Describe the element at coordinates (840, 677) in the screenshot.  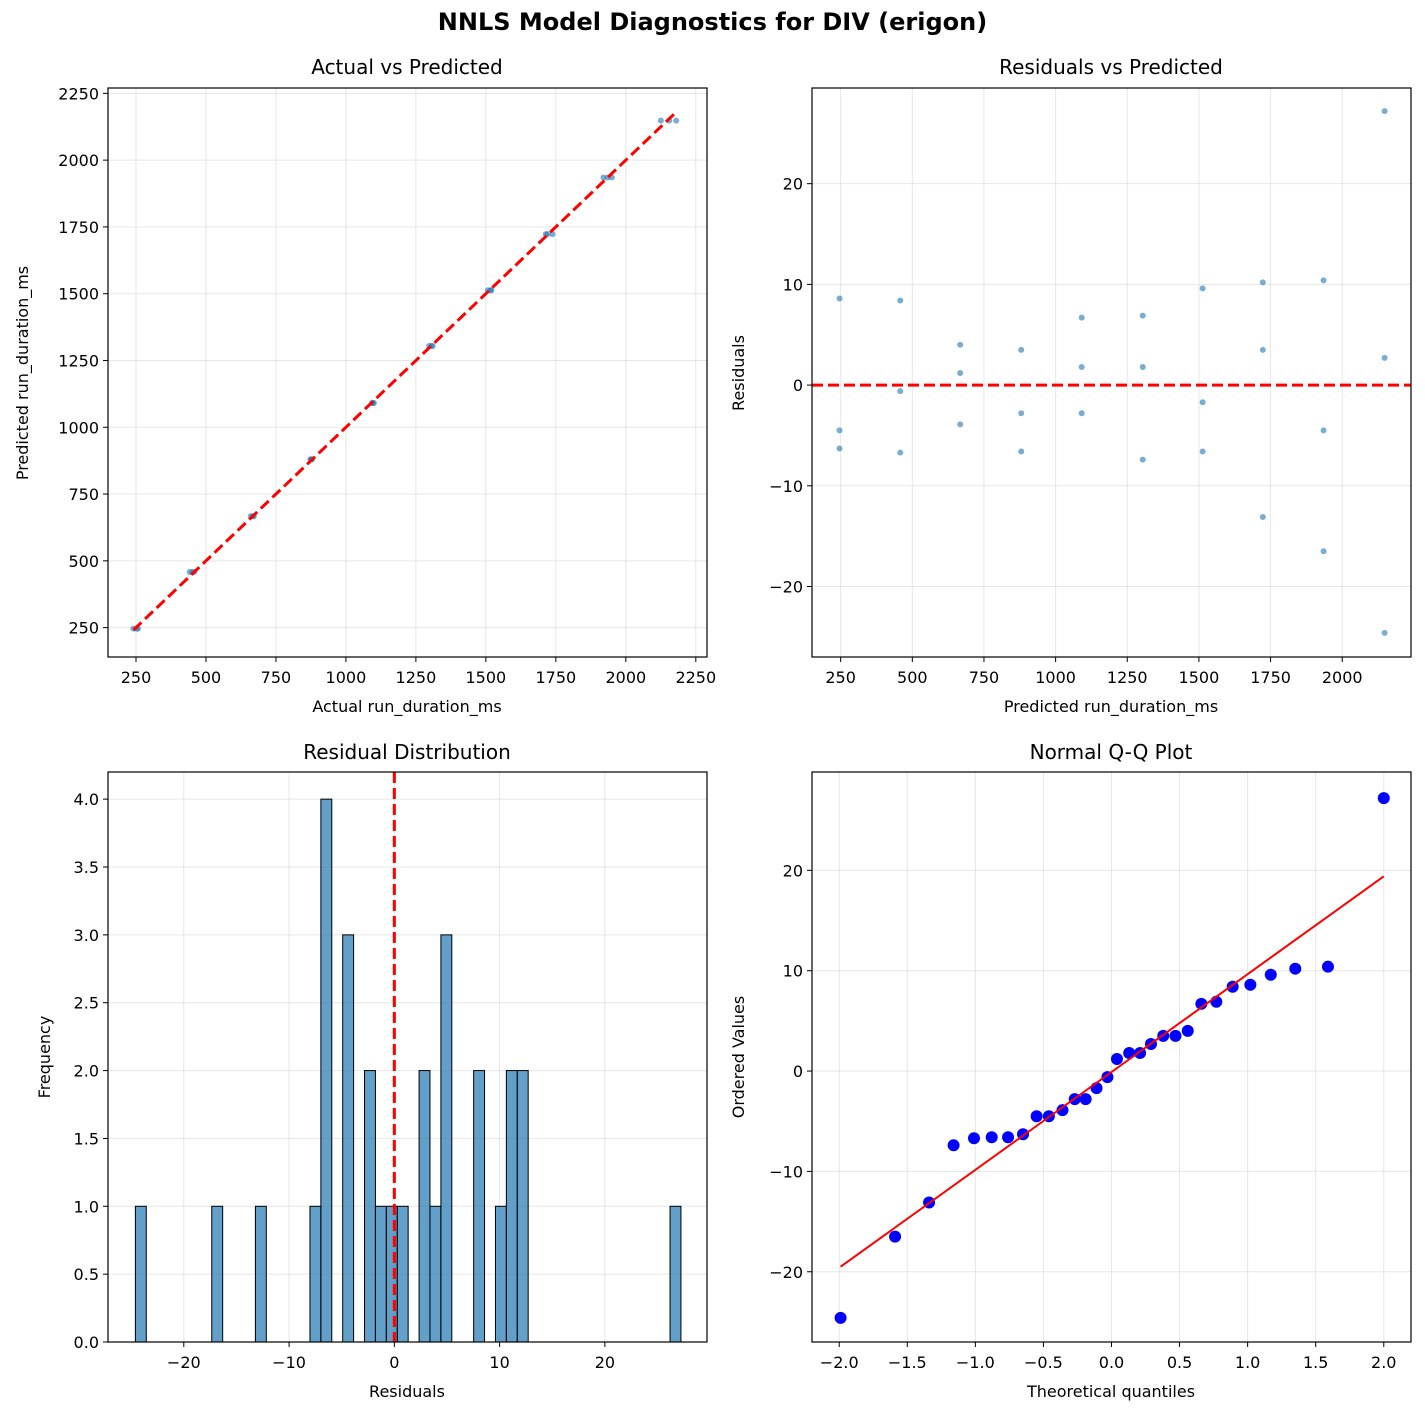
I see `x-tick-label: 250` at that location.